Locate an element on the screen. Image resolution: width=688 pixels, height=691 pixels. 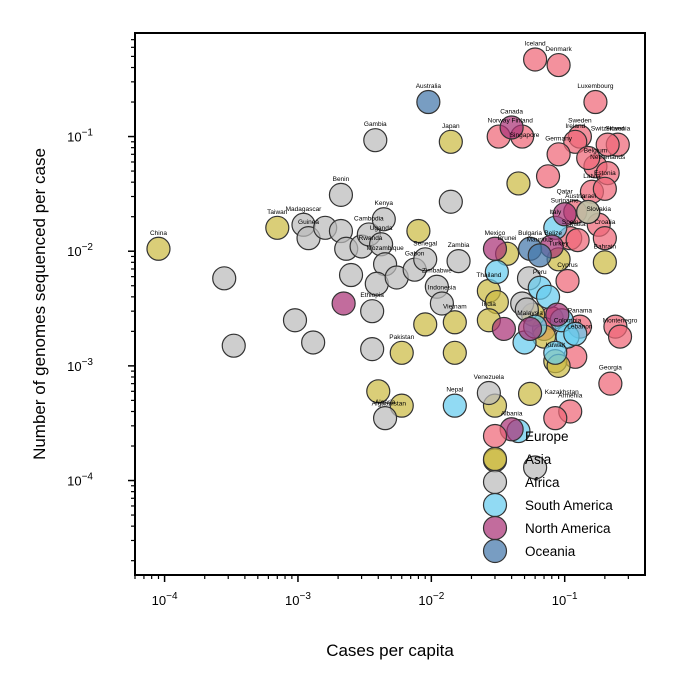
point-label: Switzerland is located at coordinates (608, 129).